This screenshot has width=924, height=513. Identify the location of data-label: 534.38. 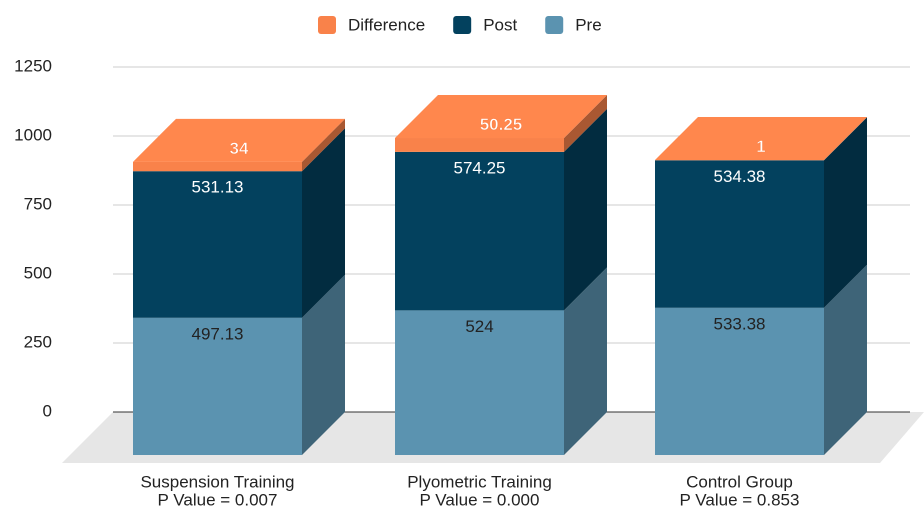
(740, 176).